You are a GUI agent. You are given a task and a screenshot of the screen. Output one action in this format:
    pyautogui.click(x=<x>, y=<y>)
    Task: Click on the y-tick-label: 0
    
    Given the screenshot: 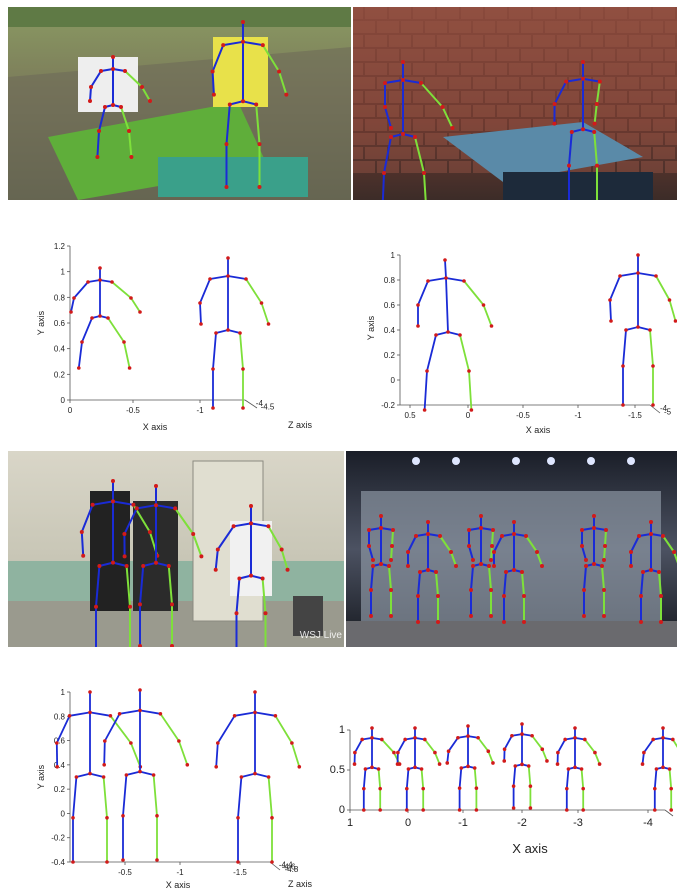 What is the action you would take?
    pyautogui.click(x=63, y=813)
    